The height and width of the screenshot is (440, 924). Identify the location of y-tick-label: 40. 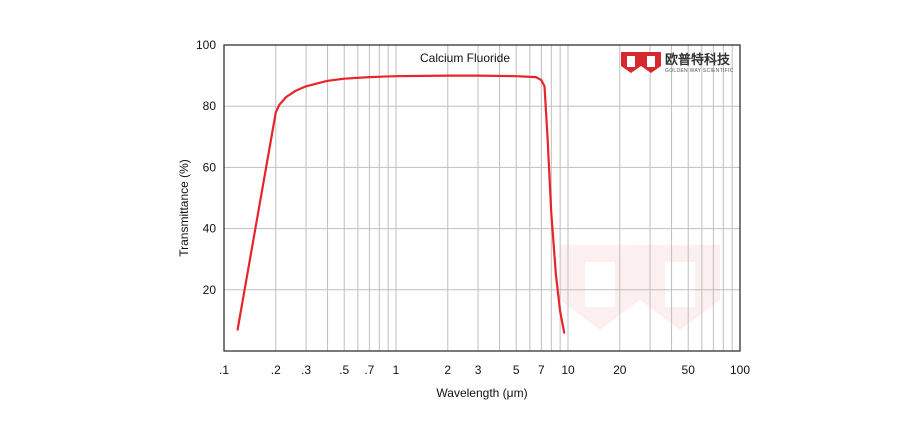
(210, 229).